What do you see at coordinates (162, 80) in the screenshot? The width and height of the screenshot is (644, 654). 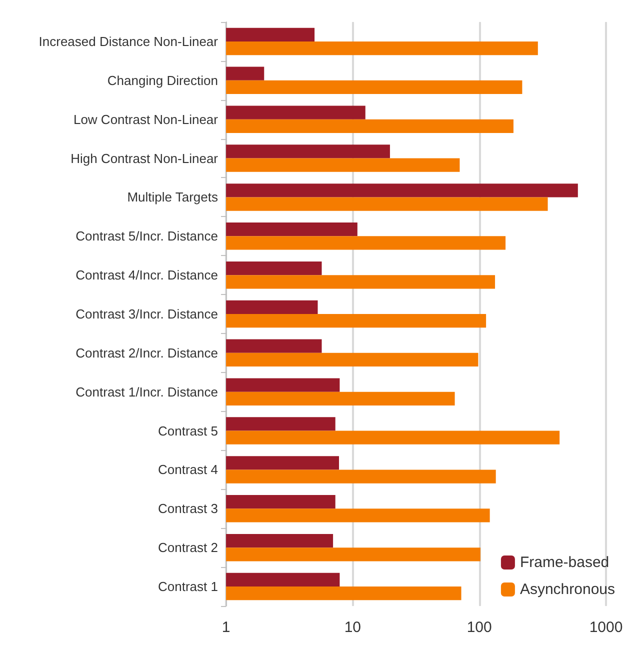 I see `y-tick-label: Changing Direction` at bounding box center [162, 80].